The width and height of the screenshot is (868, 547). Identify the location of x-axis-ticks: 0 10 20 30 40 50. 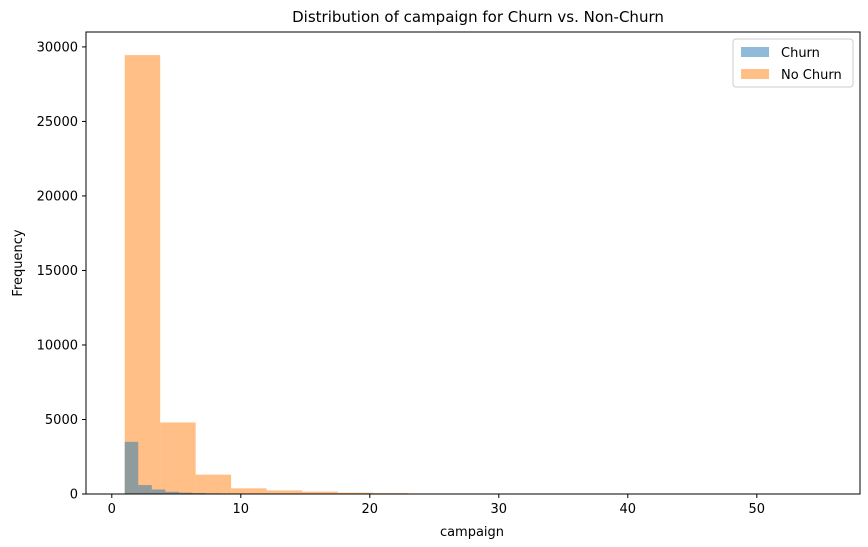
(436, 505).